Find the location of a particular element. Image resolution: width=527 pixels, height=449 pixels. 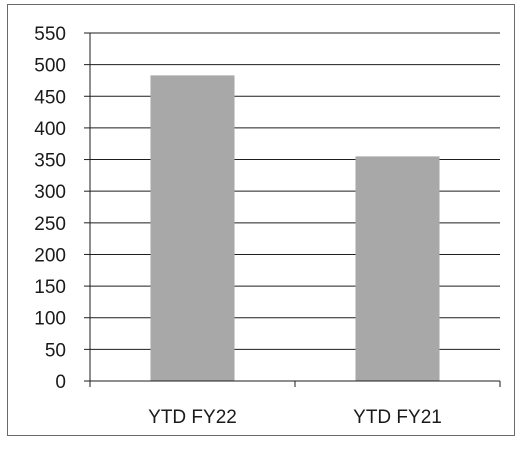

y-tick-label: 500 is located at coordinates (50, 66).